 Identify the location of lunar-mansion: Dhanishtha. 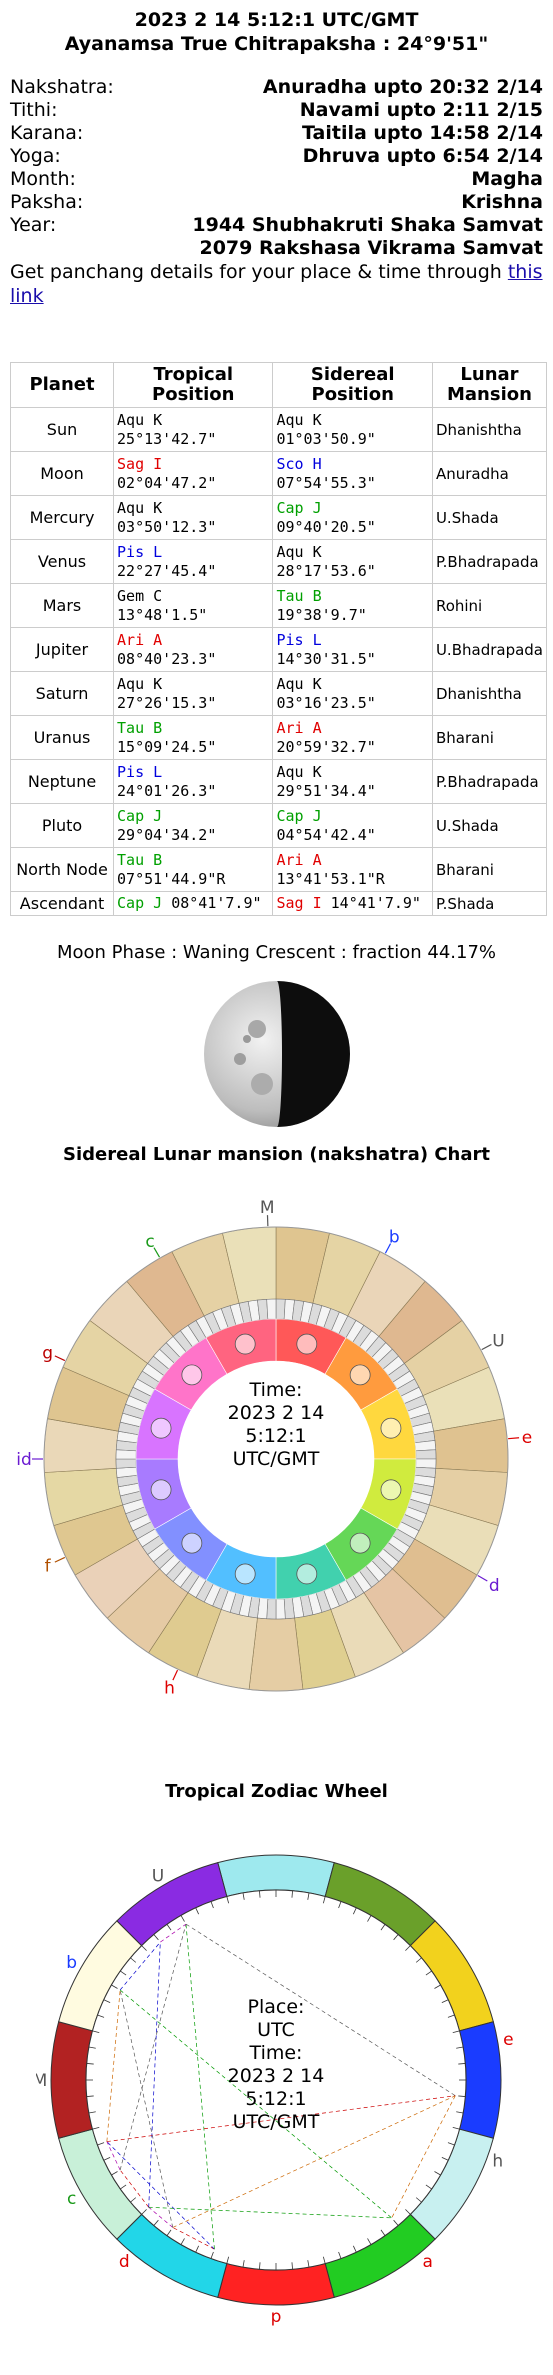
(489, 430).